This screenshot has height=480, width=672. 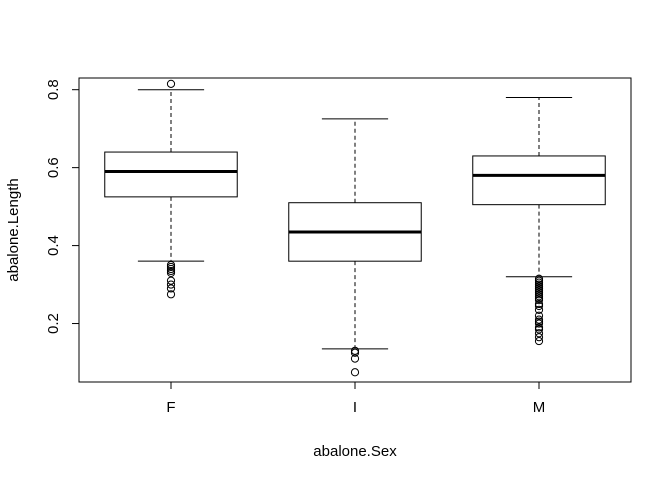 What do you see at coordinates (539, 221) in the screenshot?
I see `box-group-M` at bounding box center [539, 221].